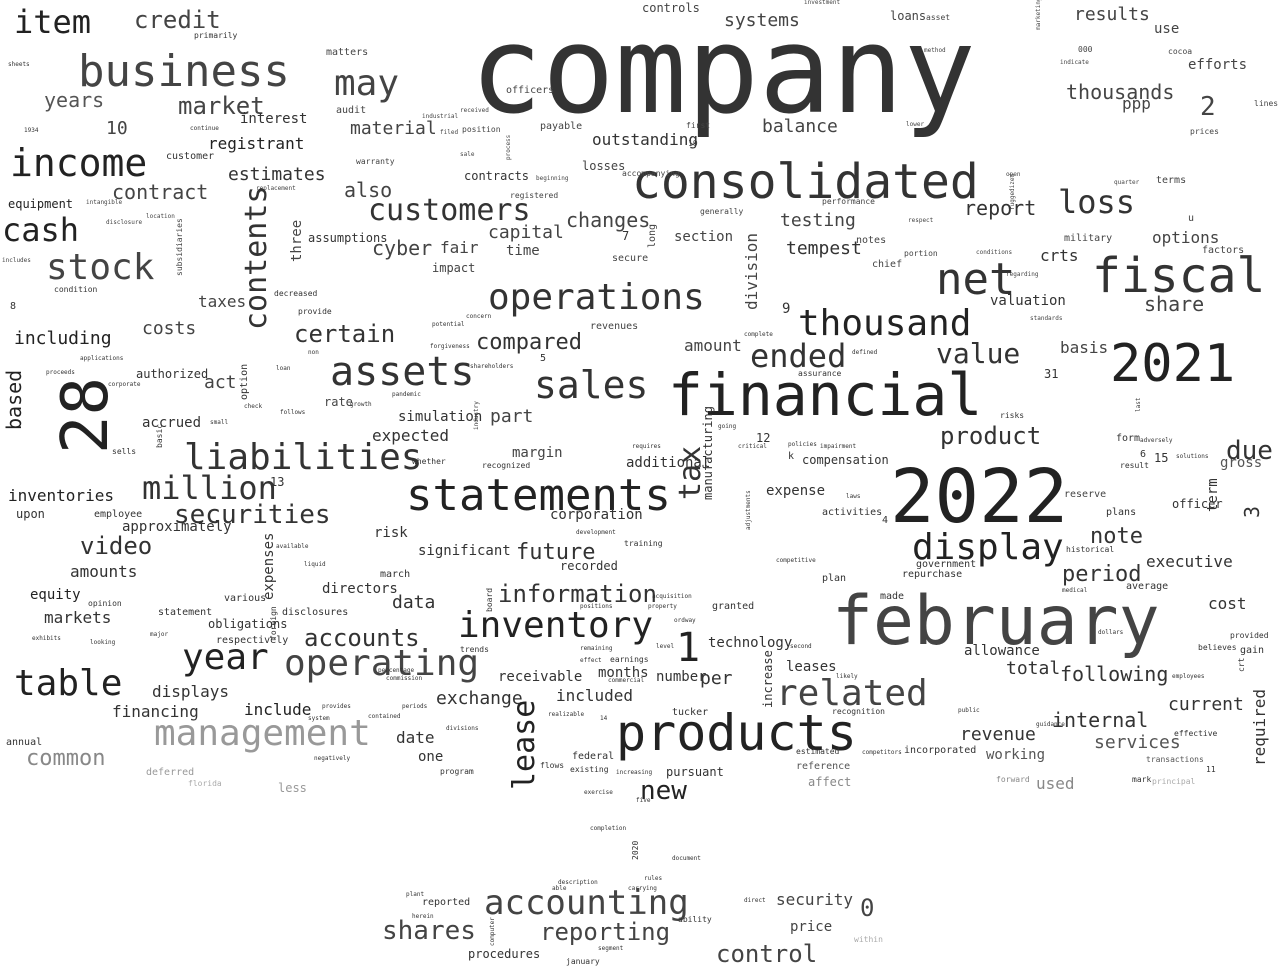 This screenshot has width=1280, height=972. I want to click on cloud-word: price, so click(811, 927).